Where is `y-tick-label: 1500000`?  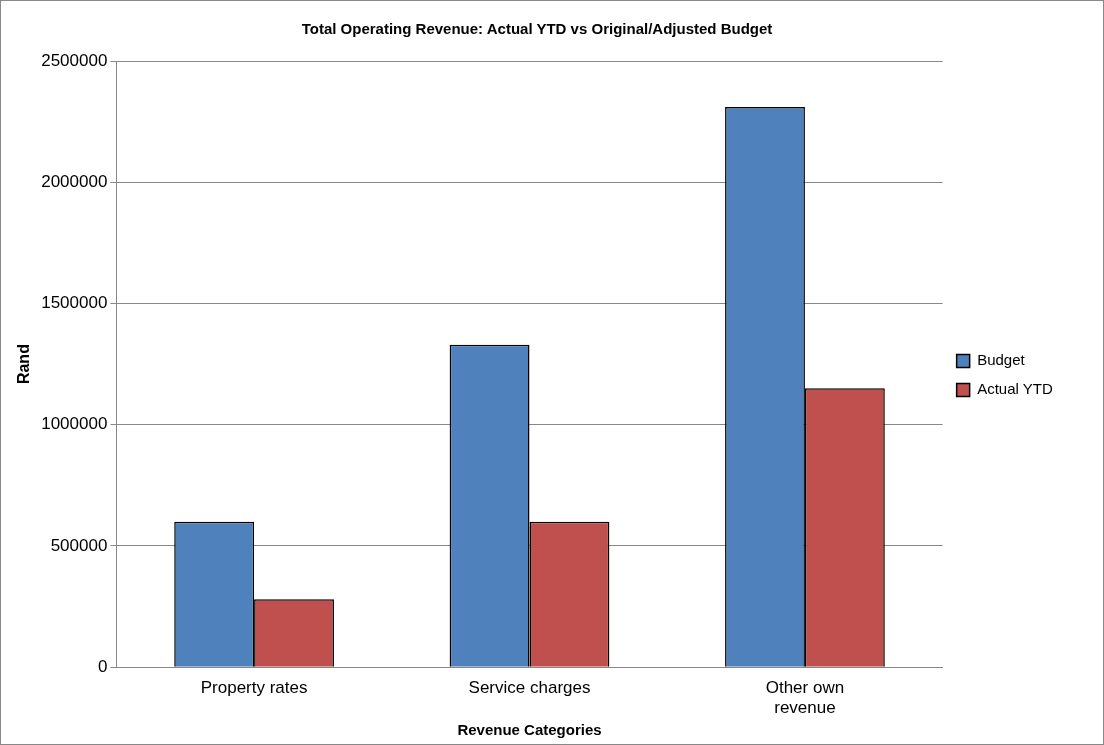 y-tick-label: 1500000 is located at coordinates (74, 303).